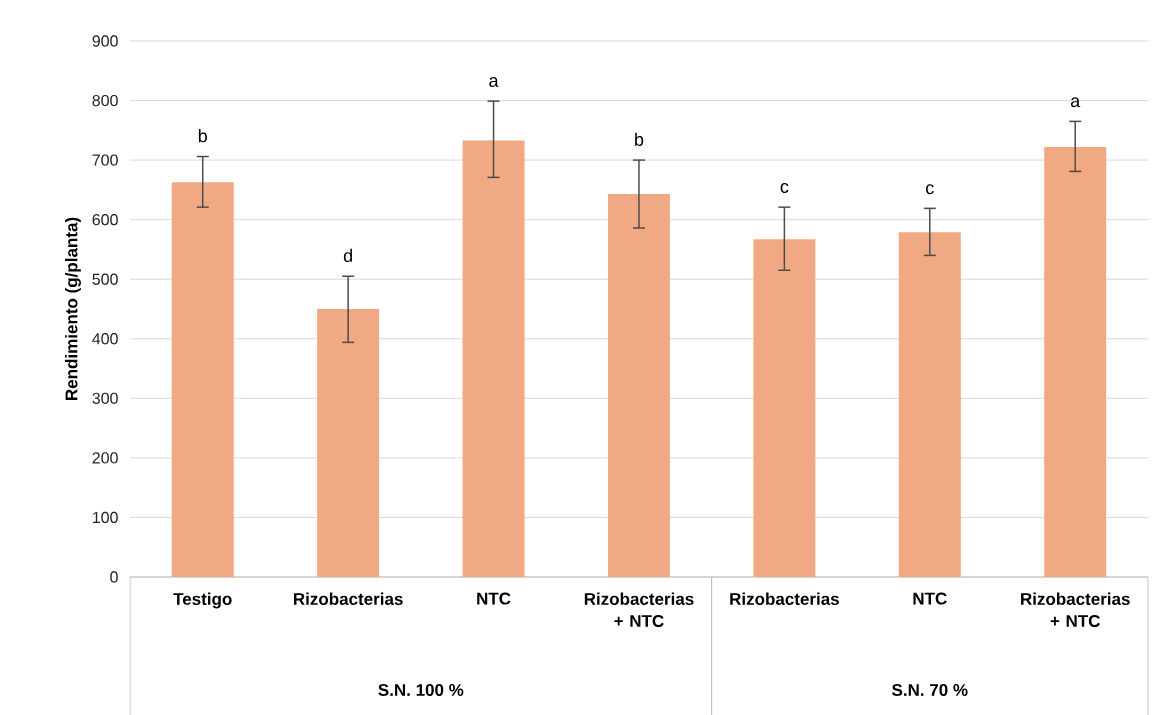 The height and width of the screenshot is (715, 1160). I want to click on y-tick-label: 400, so click(105, 339).